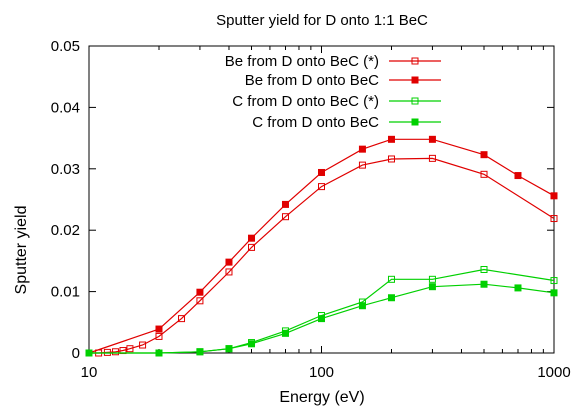 The height and width of the screenshot is (407, 579). I want to click on x-tick-label: 10, so click(89, 372).